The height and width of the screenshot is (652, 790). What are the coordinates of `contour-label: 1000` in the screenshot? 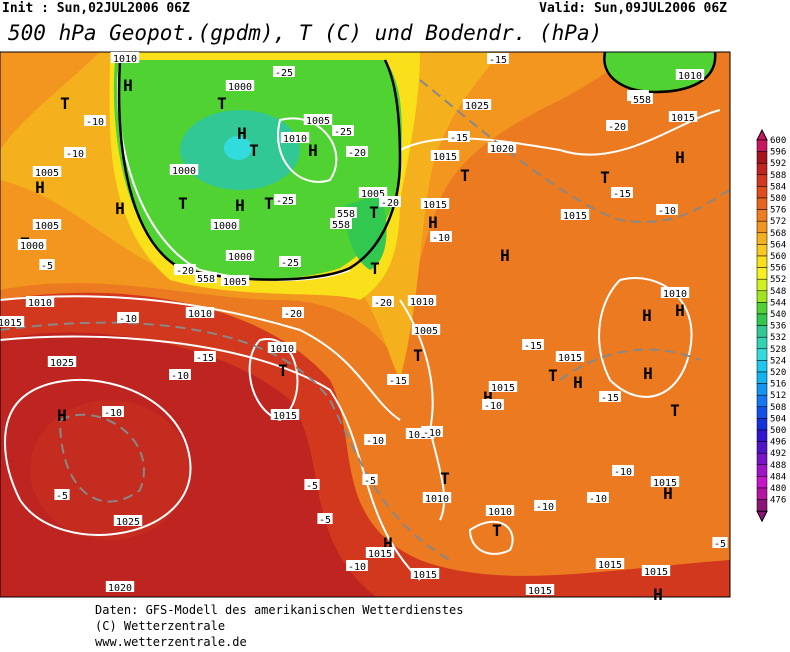 It's located at (240, 257).